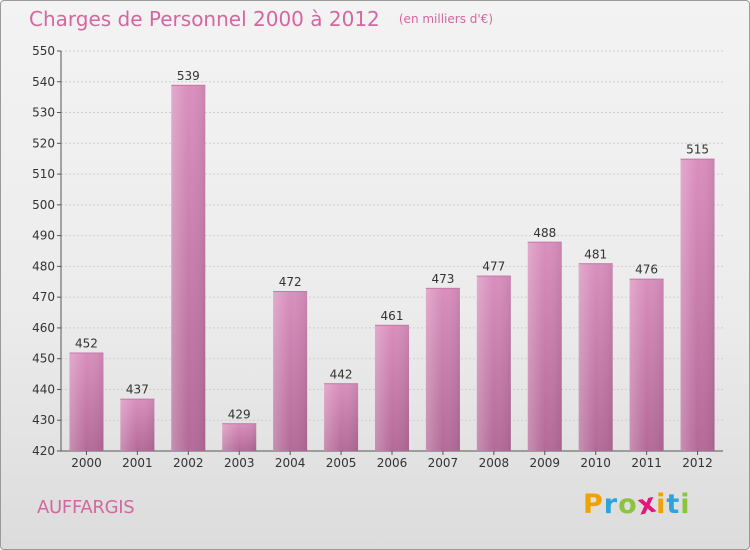 This screenshot has height=550, width=750. I want to click on logo-letter: o, so click(628, 504).